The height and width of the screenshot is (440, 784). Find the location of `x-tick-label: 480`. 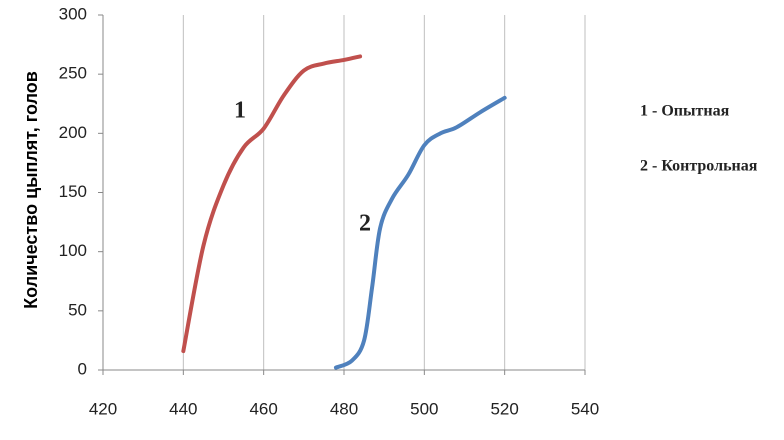

x-tick-label: 480 is located at coordinates (344, 408).